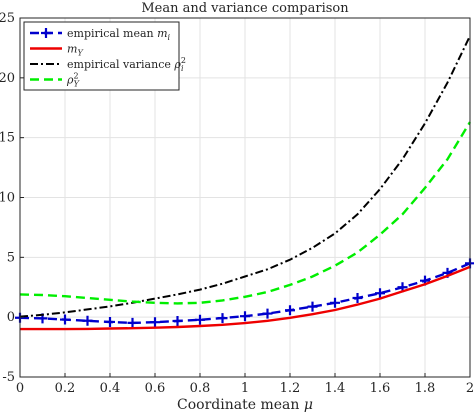 The image size is (474, 414). Describe the element at coordinates (11, 257) in the screenshot. I see `y-tick-label: 5` at that location.